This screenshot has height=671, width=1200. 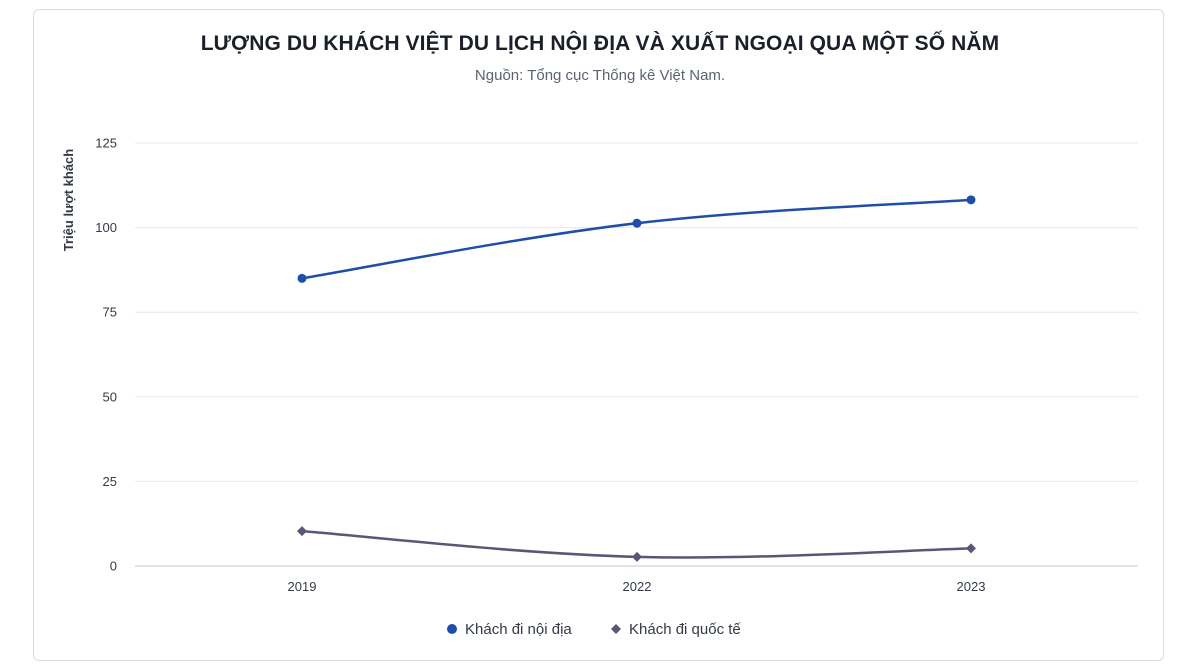 I want to click on legend-diamond-icon, so click(x=616, y=629).